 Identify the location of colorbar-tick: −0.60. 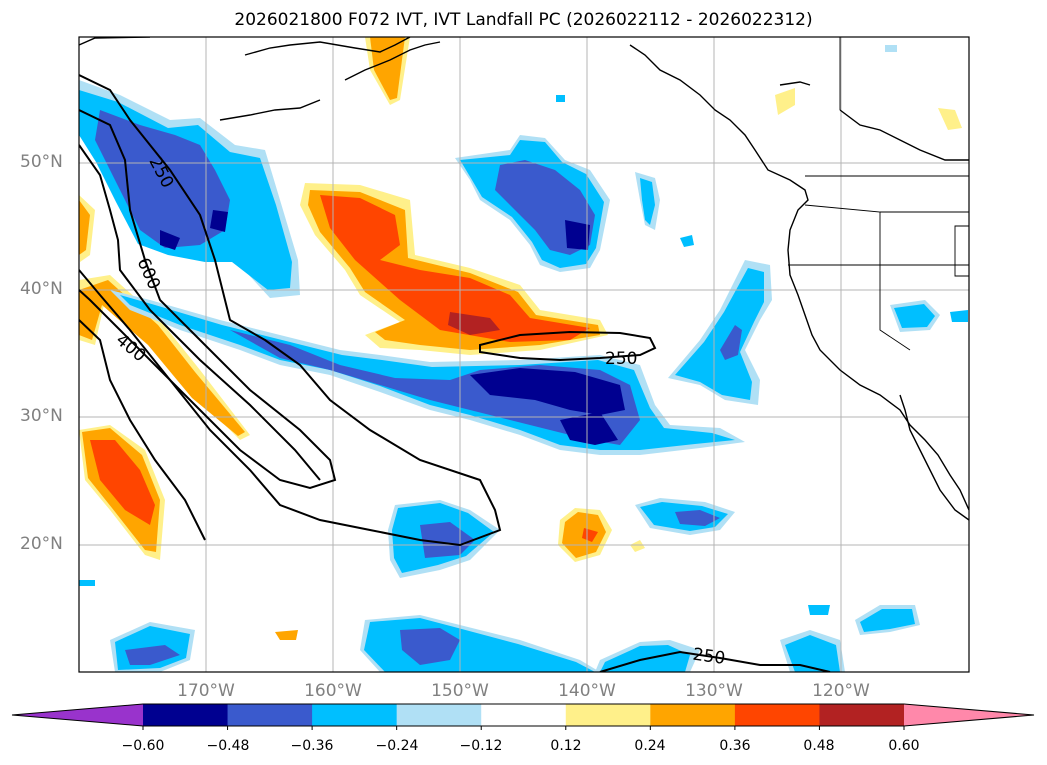
(143, 746).